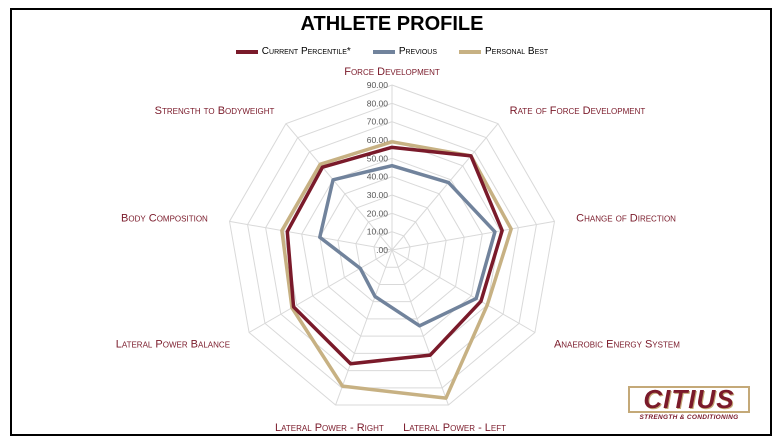 The image size is (784, 446). What do you see at coordinates (378, 85) in the screenshot?
I see `tick-label: 90.00` at bounding box center [378, 85].